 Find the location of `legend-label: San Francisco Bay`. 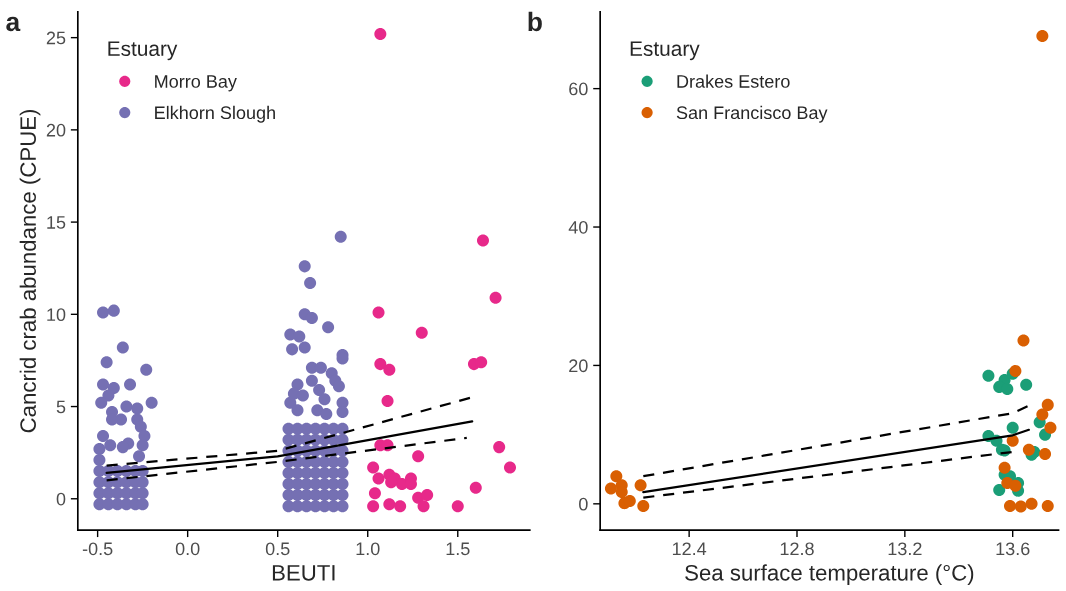

legend-label: San Francisco Bay is located at coordinates (752, 114).